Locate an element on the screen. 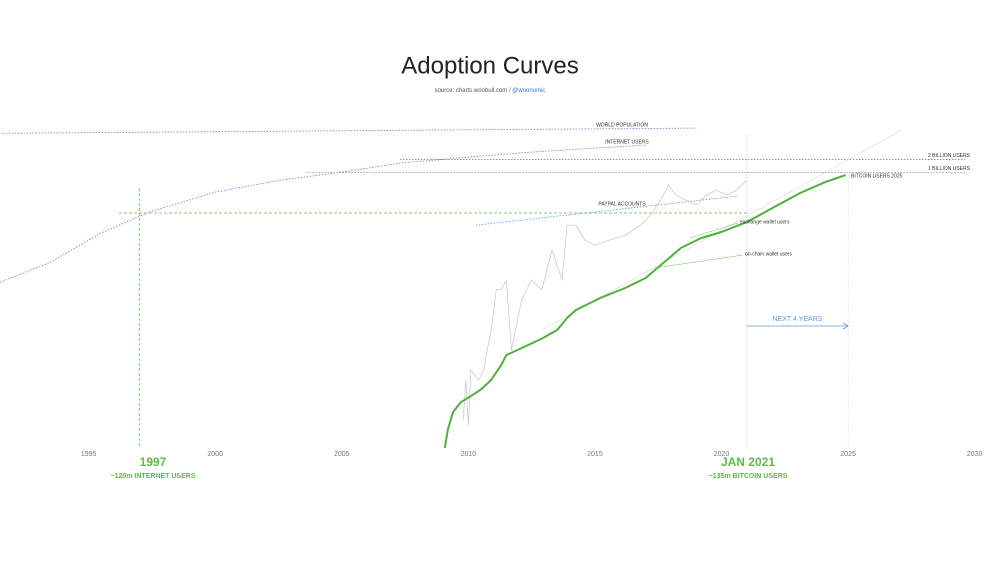  x-tick-label: 2000 is located at coordinates (215, 454).